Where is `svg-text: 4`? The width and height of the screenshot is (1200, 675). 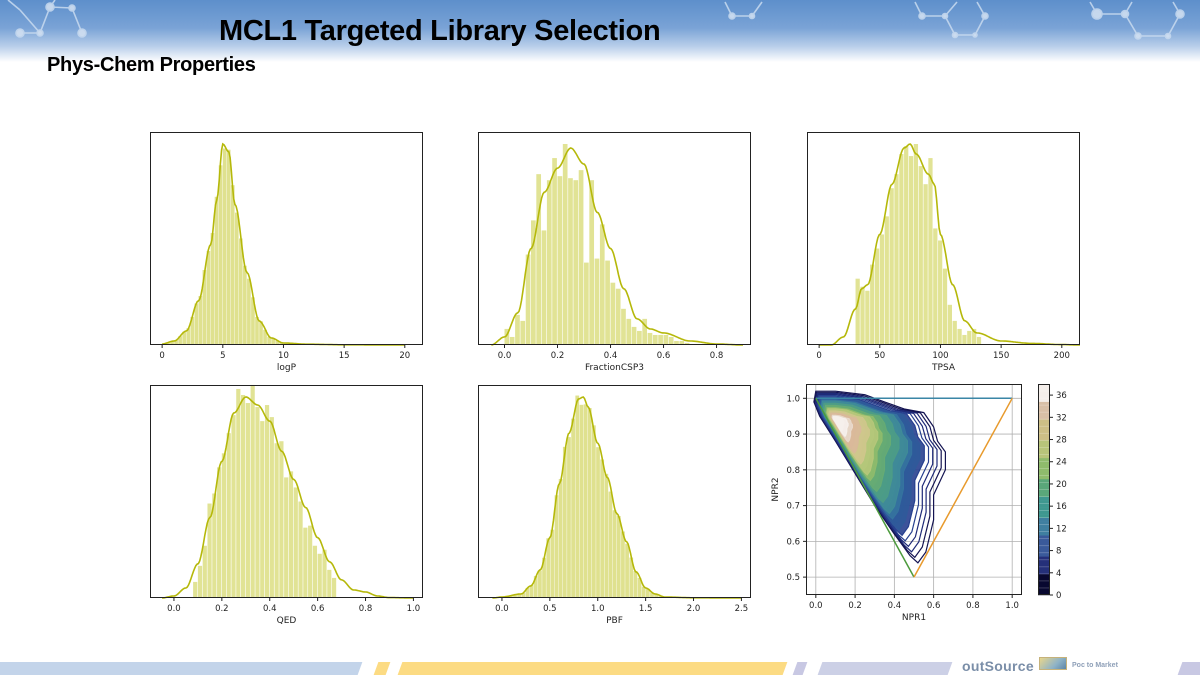
svg-text: 4 is located at coordinates (1058, 574).